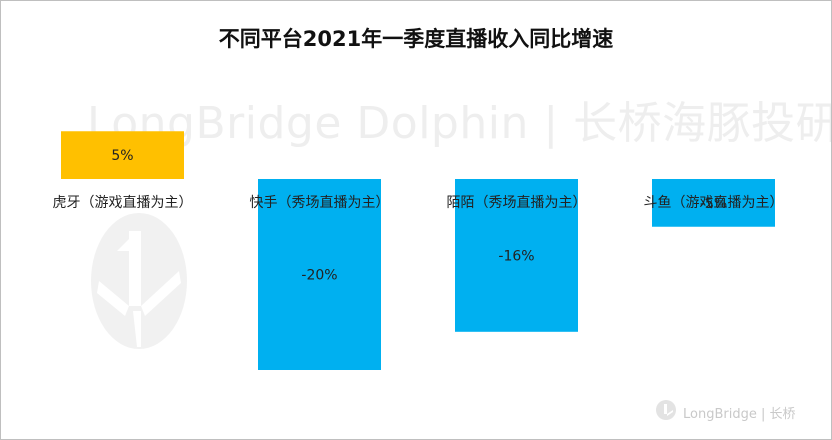  What do you see at coordinates (139, 281) in the screenshot?
I see `watermark-logo-icon` at bounding box center [139, 281].